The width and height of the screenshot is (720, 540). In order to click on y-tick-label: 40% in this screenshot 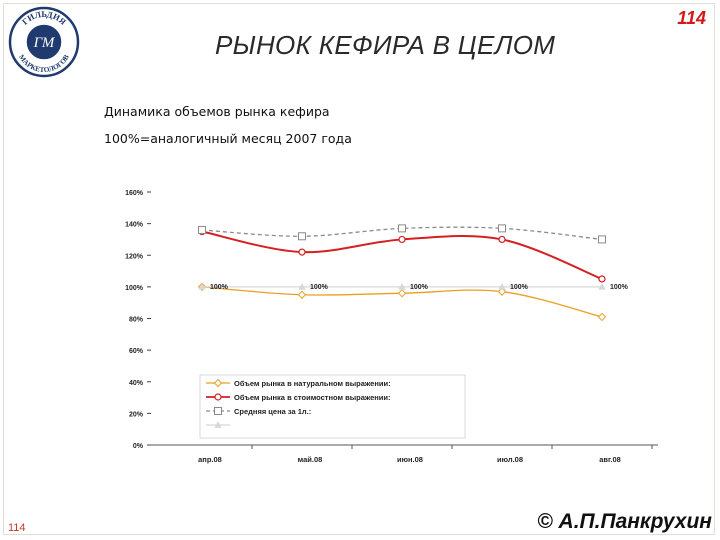, I will do `click(136, 383)`.